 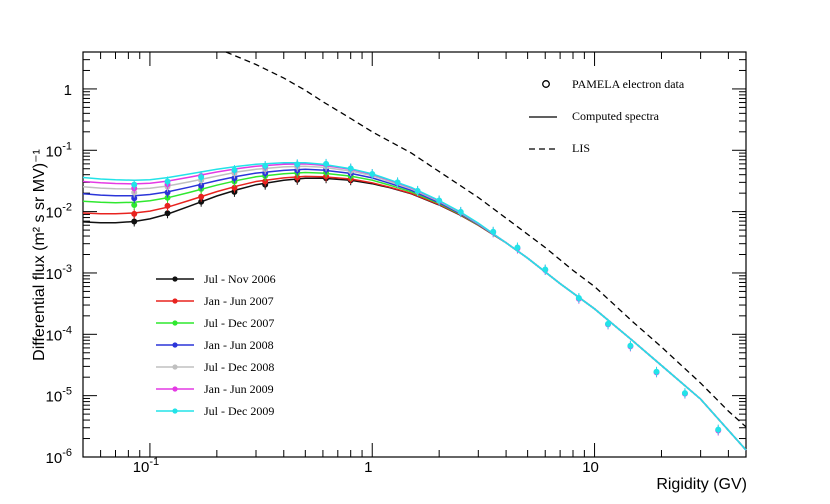 I want to click on y-tick-label: 10⁻², so click(x=59, y=212).